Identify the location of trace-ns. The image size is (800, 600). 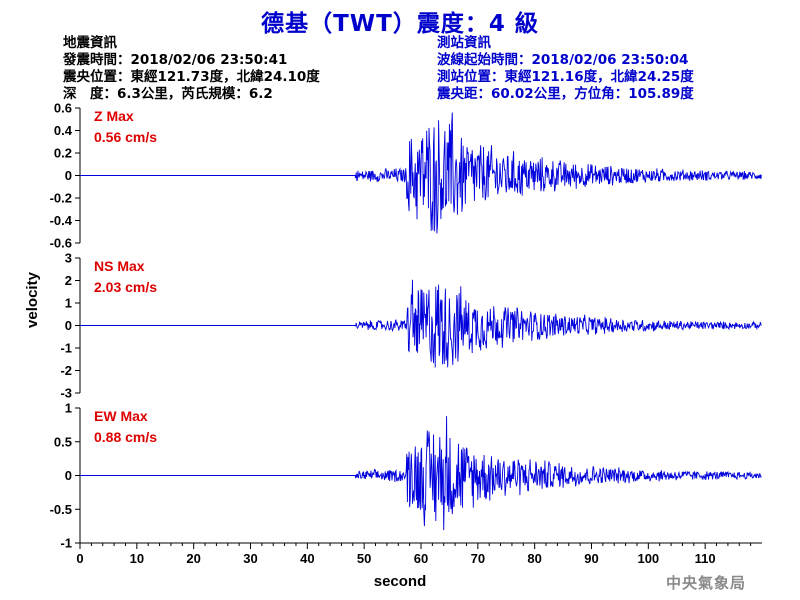
(421, 323).